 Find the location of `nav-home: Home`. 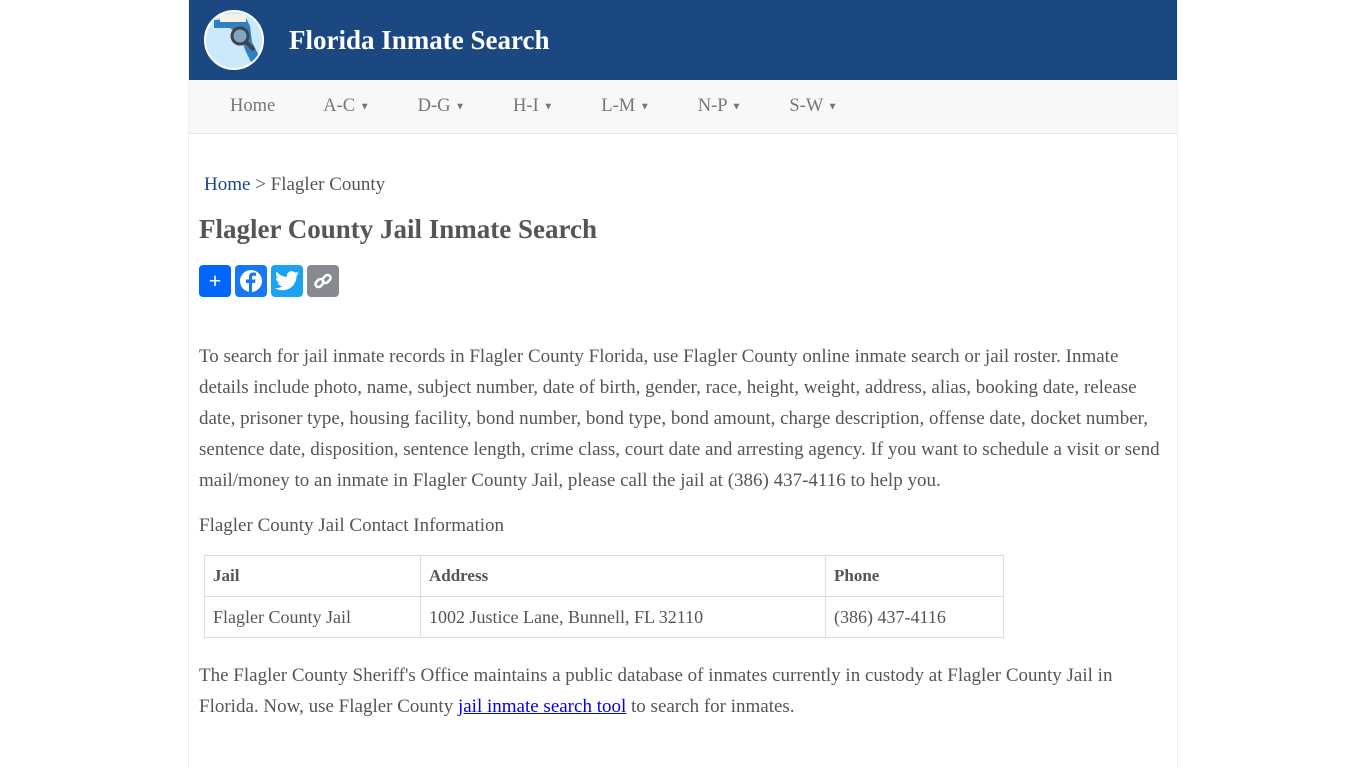

nav-home: Home is located at coordinates (252, 106).